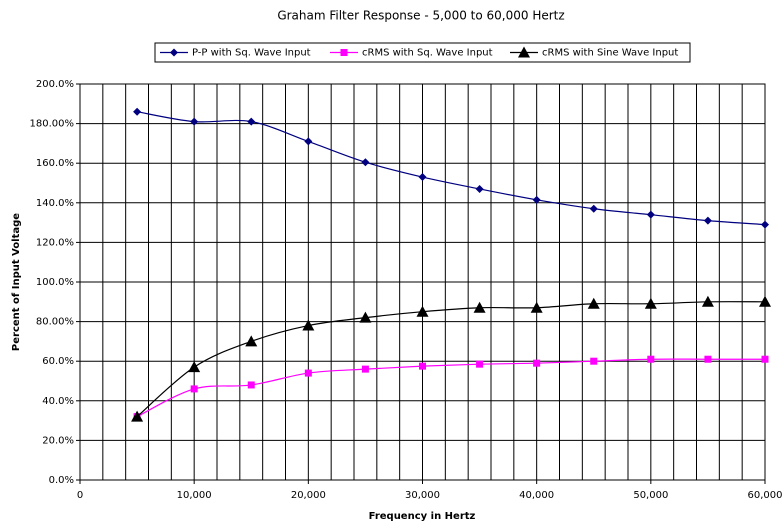  I want to click on x-axis-title: Frequency in Hertz, so click(422, 516).